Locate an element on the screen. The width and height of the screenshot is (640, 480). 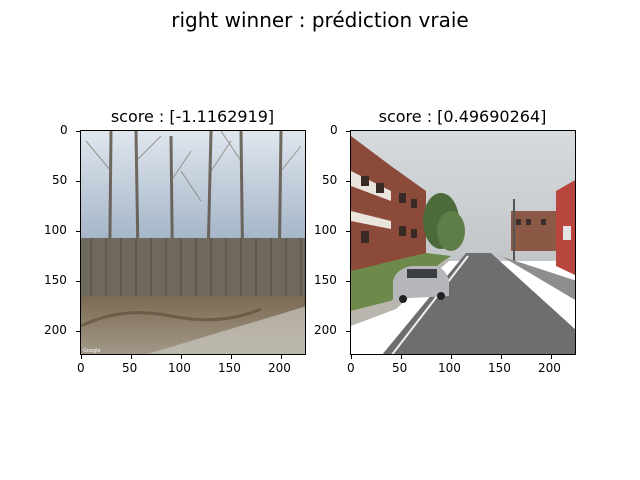
right-x-tick-100: 100 is located at coordinates (449, 368).